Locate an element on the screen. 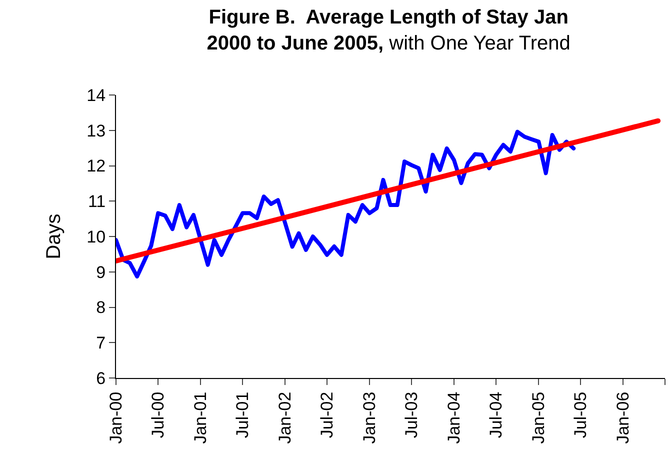 The height and width of the screenshot is (467, 670). y-tick-label: 11 is located at coordinates (97, 202).